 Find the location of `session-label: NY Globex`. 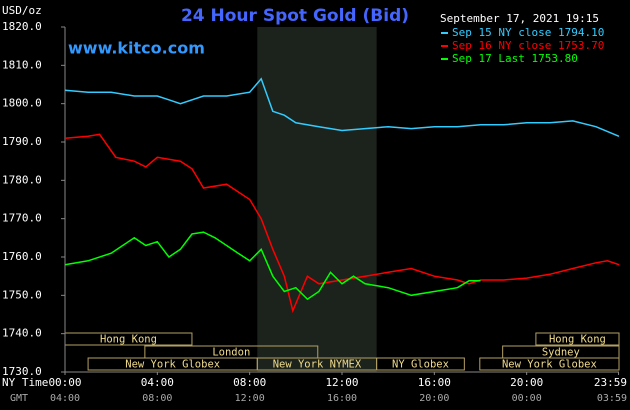

session-label: NY Globex is located at coordinates (420, 365).